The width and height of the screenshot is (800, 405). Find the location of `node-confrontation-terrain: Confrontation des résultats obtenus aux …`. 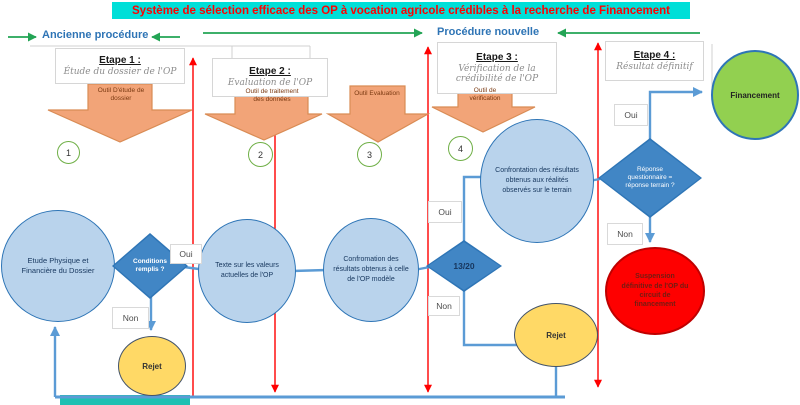

node-confrontation-terrain: Confrontation des résultats obtenus aux … is located at coordinates (537, 181).